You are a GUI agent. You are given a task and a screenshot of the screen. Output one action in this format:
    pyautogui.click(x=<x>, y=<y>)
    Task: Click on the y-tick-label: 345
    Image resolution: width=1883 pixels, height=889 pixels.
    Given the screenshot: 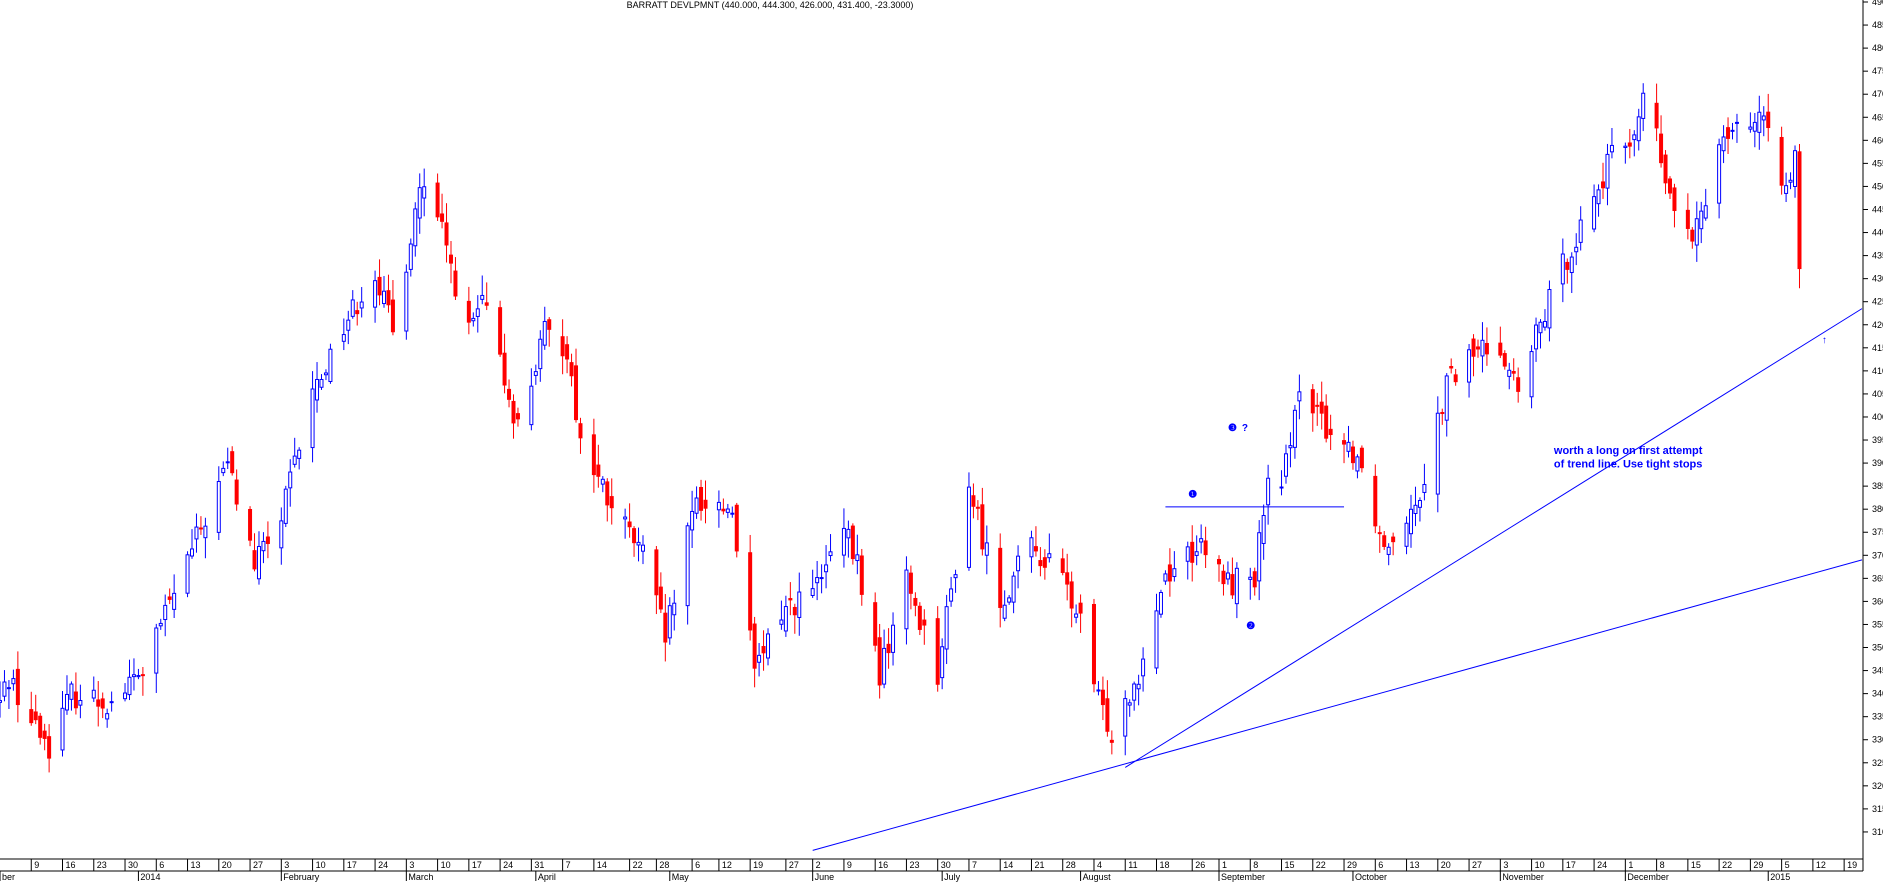 What is the action you would take?
    pyautogui.click(x=1877, y=671)
    